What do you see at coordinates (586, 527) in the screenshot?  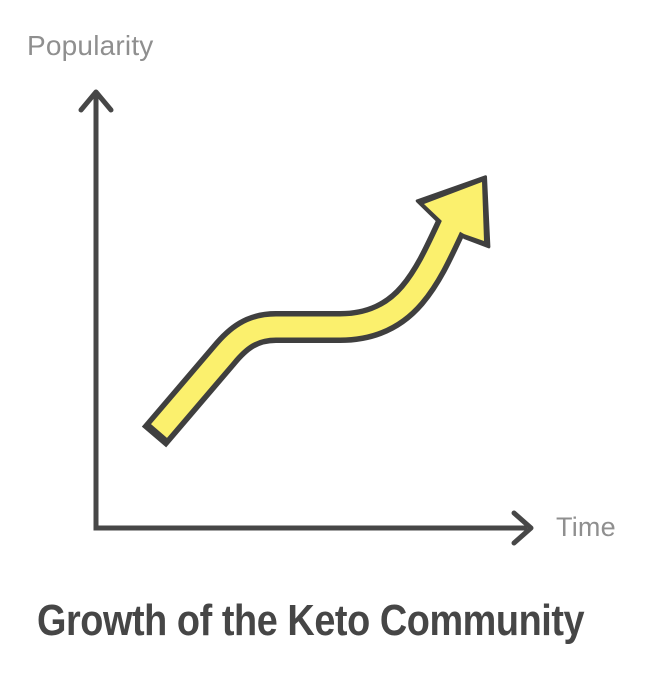 I see `x-axis-label: Time` at bounding box center [586, 527].